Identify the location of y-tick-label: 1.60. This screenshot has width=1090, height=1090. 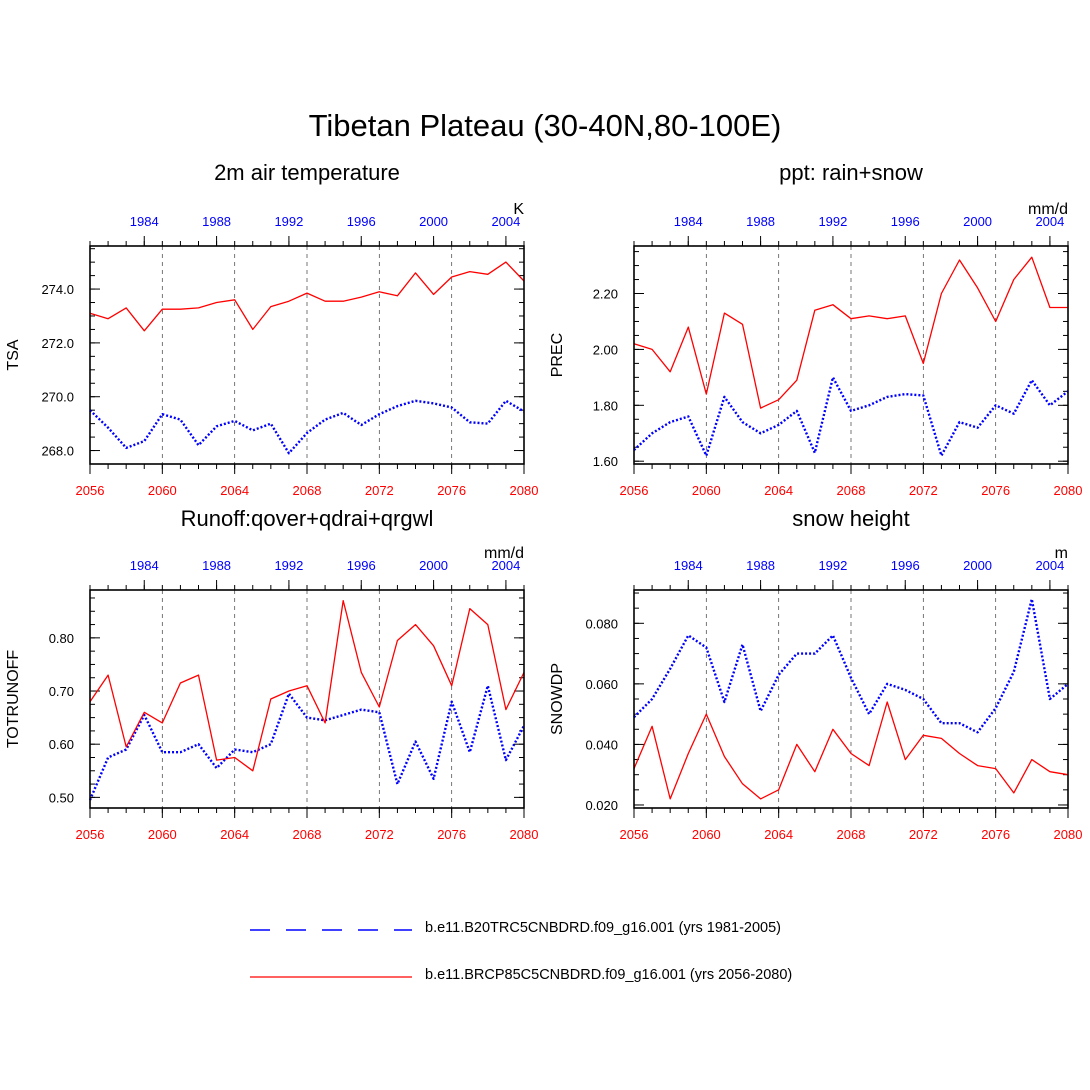
(605, 461).